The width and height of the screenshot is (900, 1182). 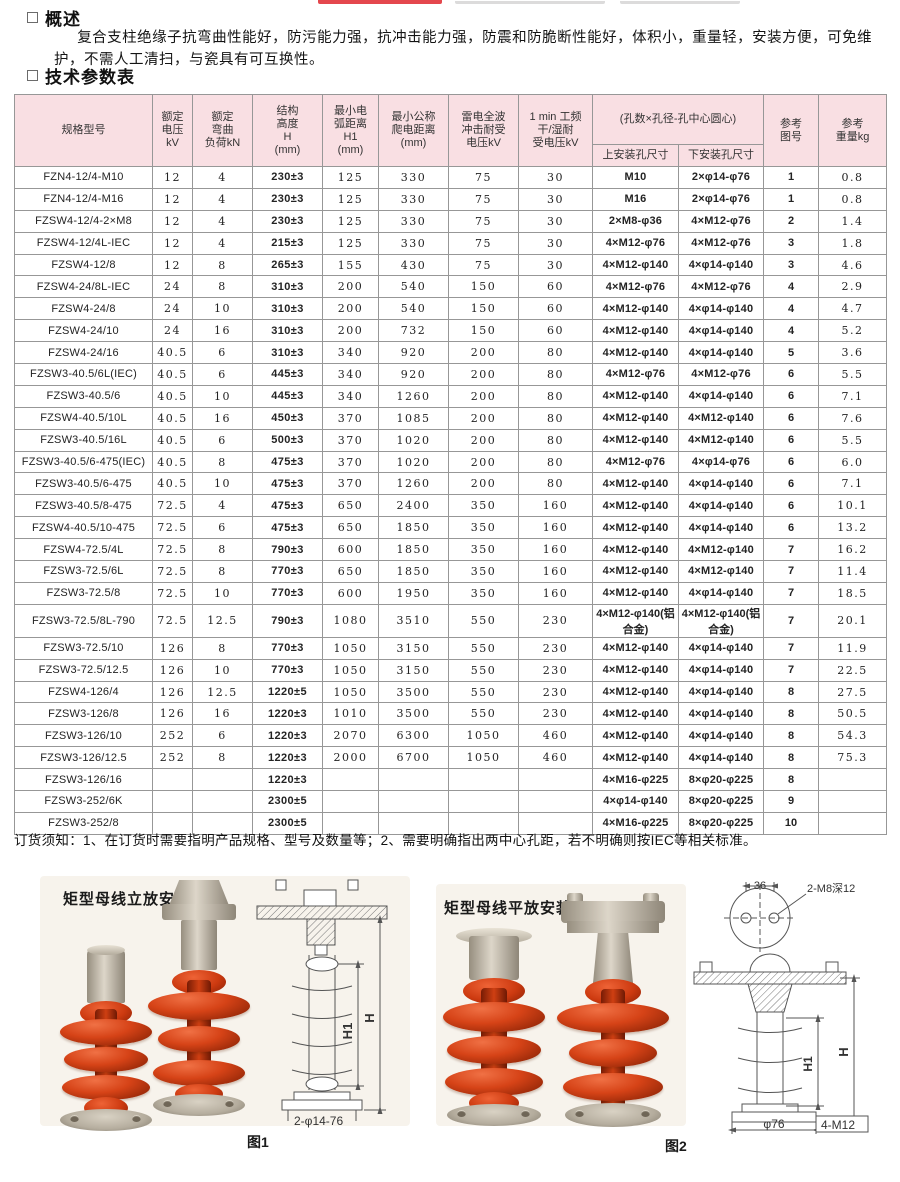 What do you see at coordinates (172, 823) in the screenshot?
I see `cell-kv` at bounding box center [172, 823].